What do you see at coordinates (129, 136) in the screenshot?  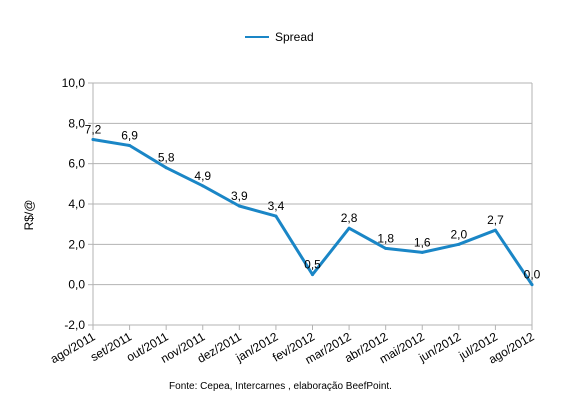 I see `data-label: 6,9` at bounding box center [129, 136].